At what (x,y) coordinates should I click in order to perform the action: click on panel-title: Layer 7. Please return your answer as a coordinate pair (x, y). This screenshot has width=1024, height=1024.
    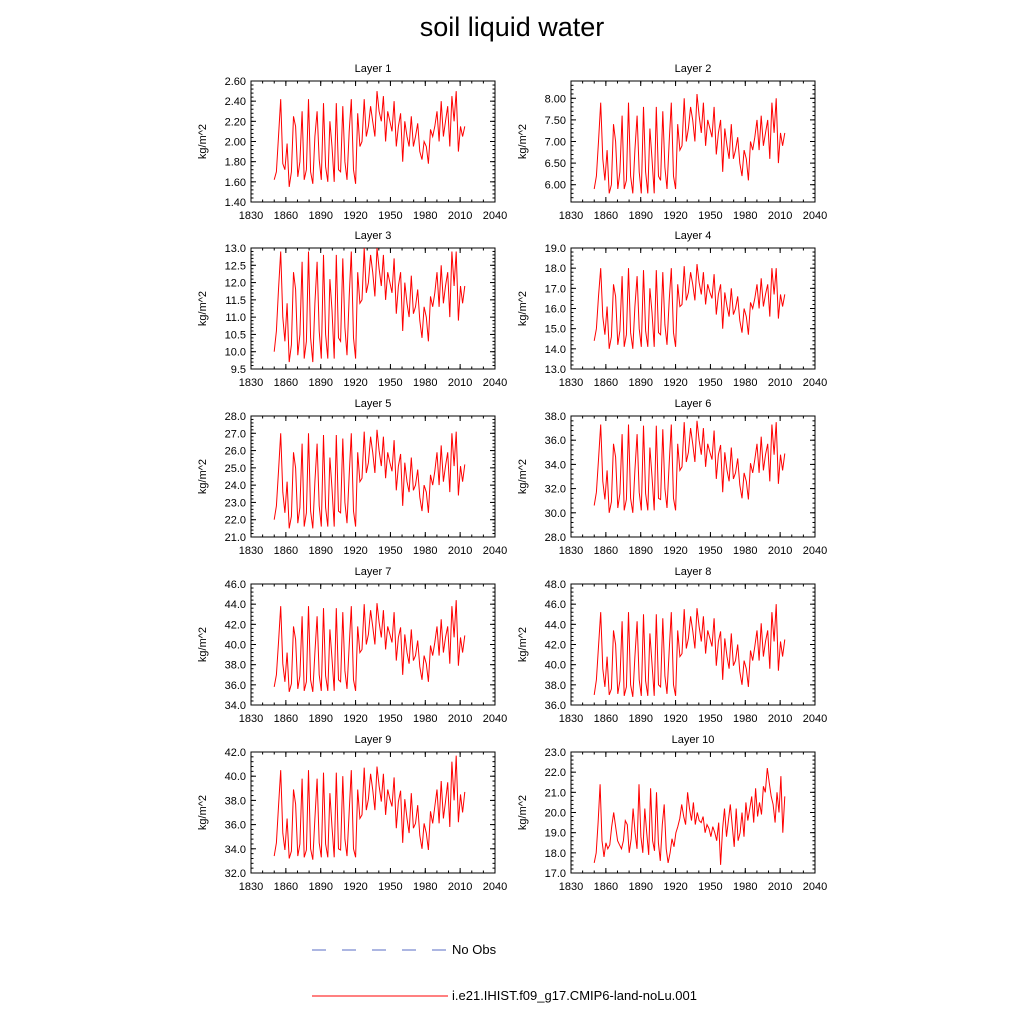
    Looking at the image, I should click on (373, 572).